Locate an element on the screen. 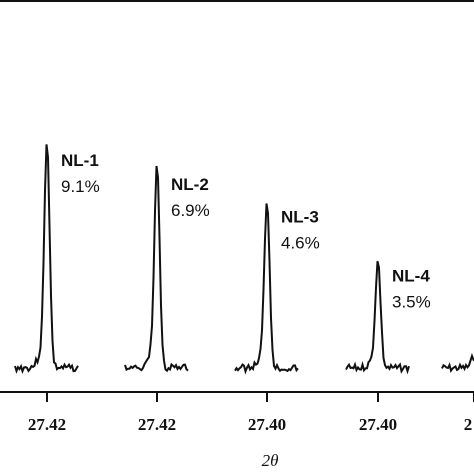  series-percent-label: 9.1% is located at coordinates (80, 186).